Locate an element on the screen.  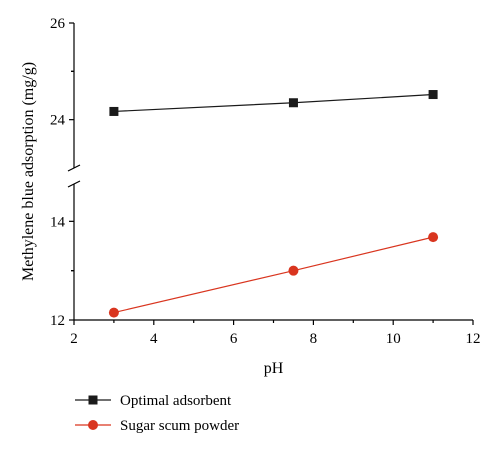
legend-item-1: Optimal adsorbent is located at coordinates (153, 401).